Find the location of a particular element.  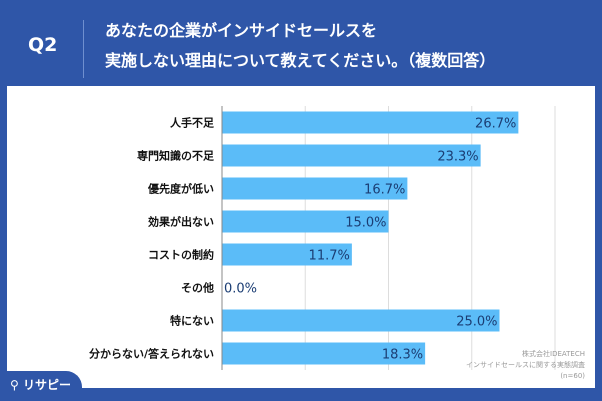

question-number: Q2 is located at coordinates (43, 45).